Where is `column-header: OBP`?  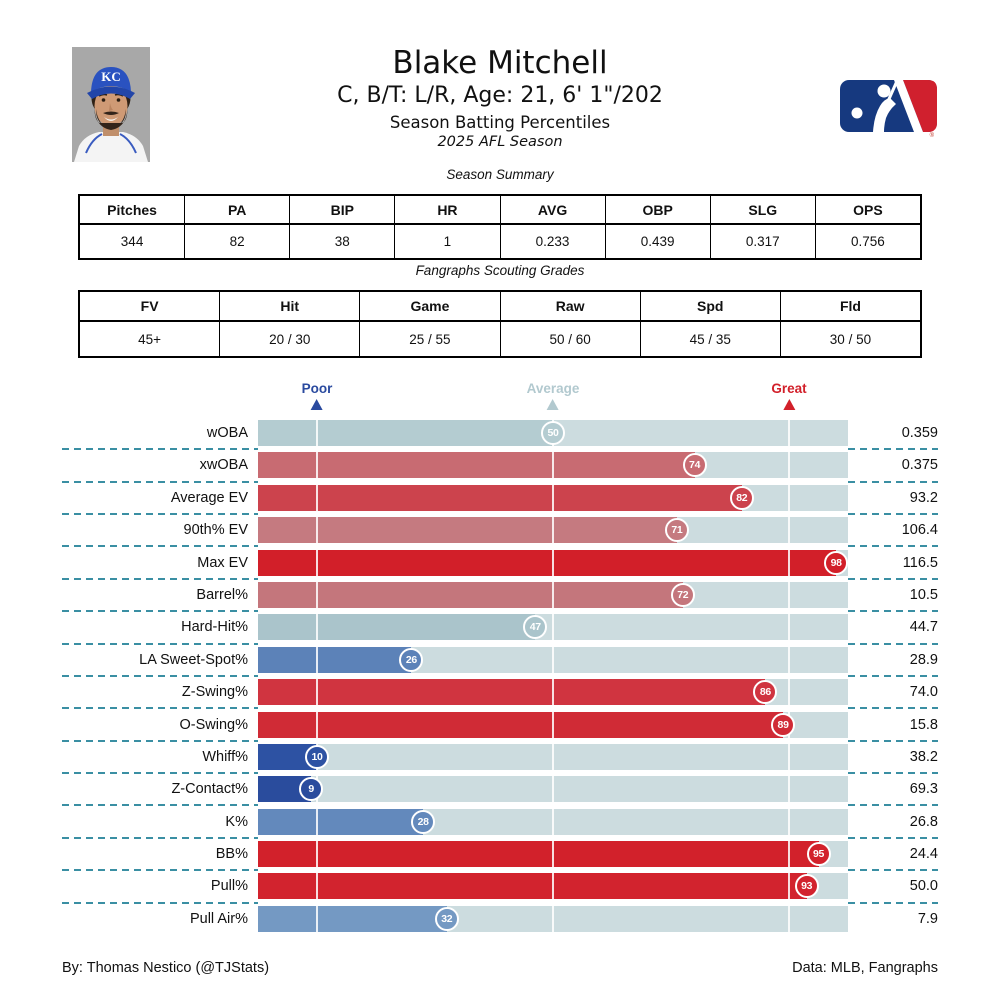
column-header: OBP is located at coordinates (658, 209).